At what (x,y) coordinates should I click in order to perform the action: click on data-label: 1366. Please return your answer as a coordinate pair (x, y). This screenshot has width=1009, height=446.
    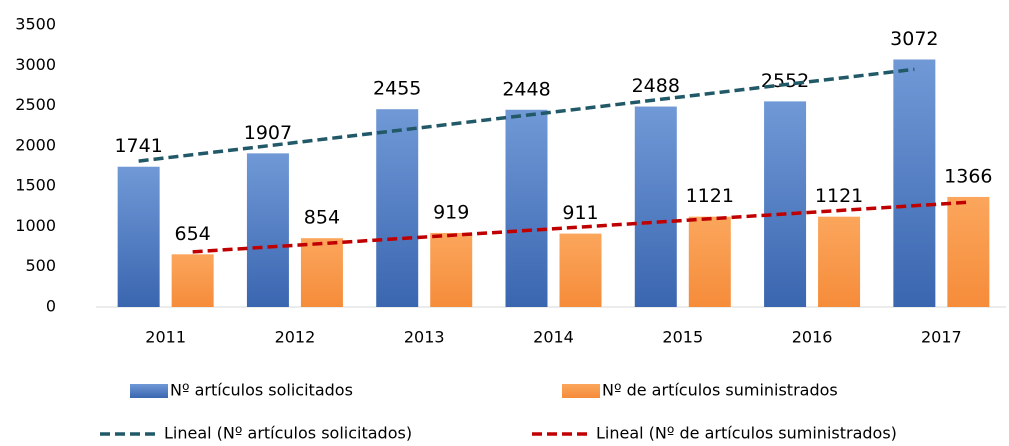
    Looking at the image, I should click on (968, 176).